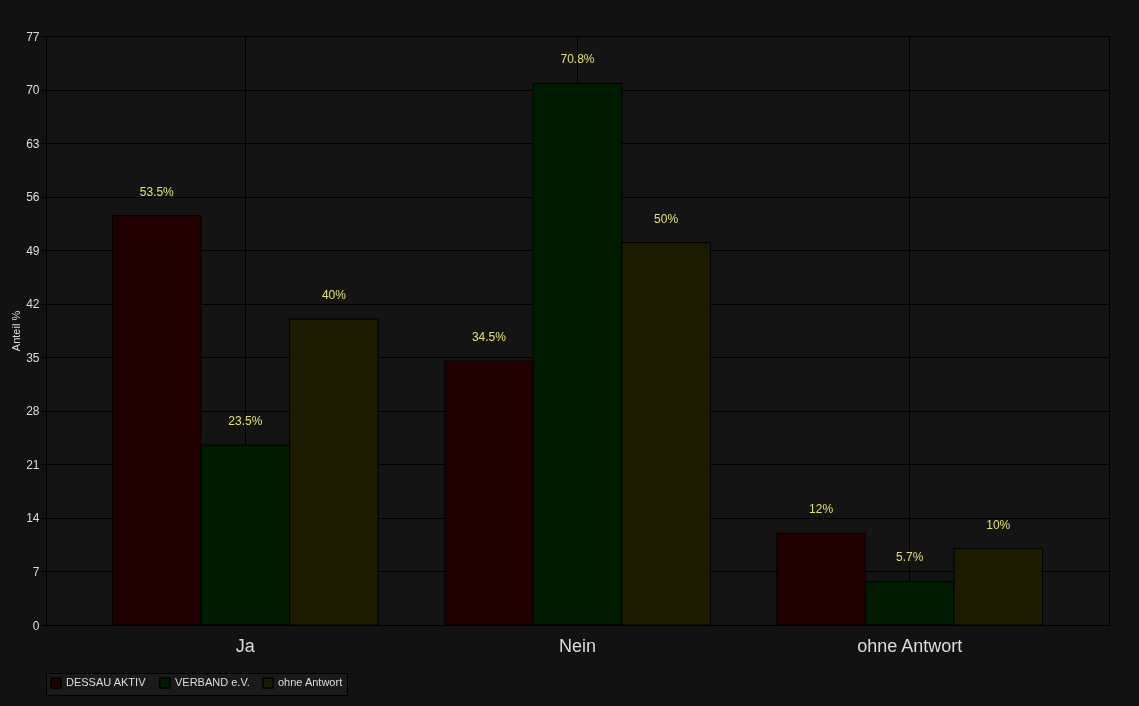 Image resolution: width=1139 pixels, height=706 pixels. I want to click on y-axis-title: Anteil %, so click(16, 331).